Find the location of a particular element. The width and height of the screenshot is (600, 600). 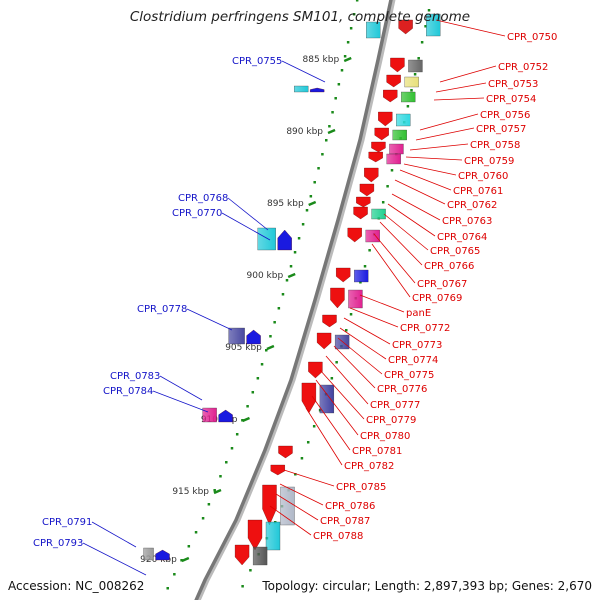

tick-label: 905 kbp is located at coordinates (243, 348).